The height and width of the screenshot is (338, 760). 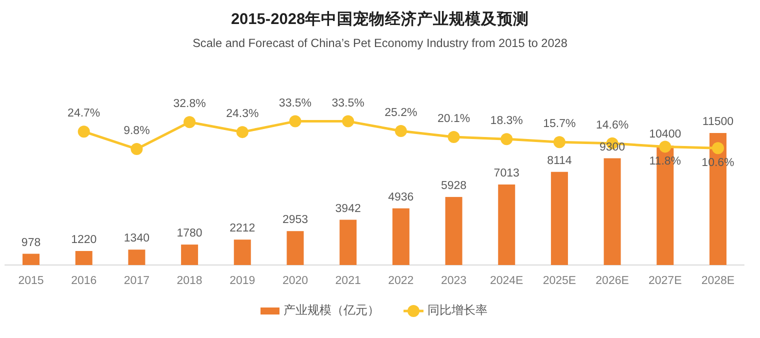 What do you see at coordinates (242, 114) in the screenshot?
I see `data-label: 24.3%` at bounding box center [242, 114].